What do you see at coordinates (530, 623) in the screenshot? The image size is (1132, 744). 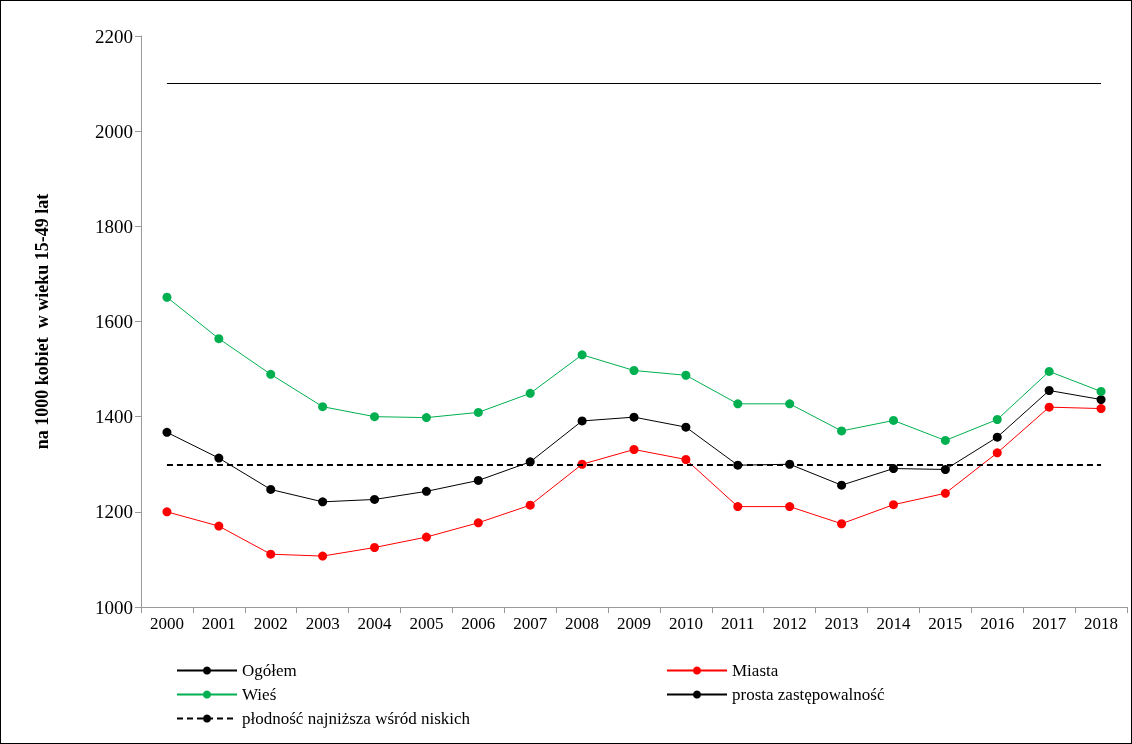 I see `x-tick-label: 2007` at bounding box center [530, 623].